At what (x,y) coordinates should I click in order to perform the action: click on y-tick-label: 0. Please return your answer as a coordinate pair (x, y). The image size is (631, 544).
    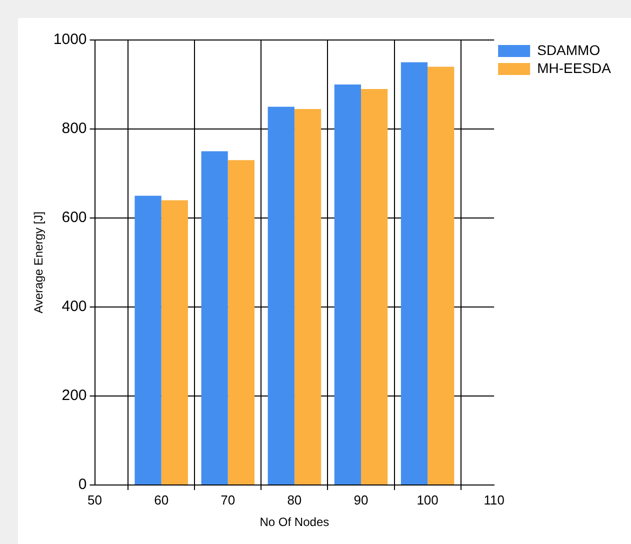
    Looking at the image, I should click on (82, 485).